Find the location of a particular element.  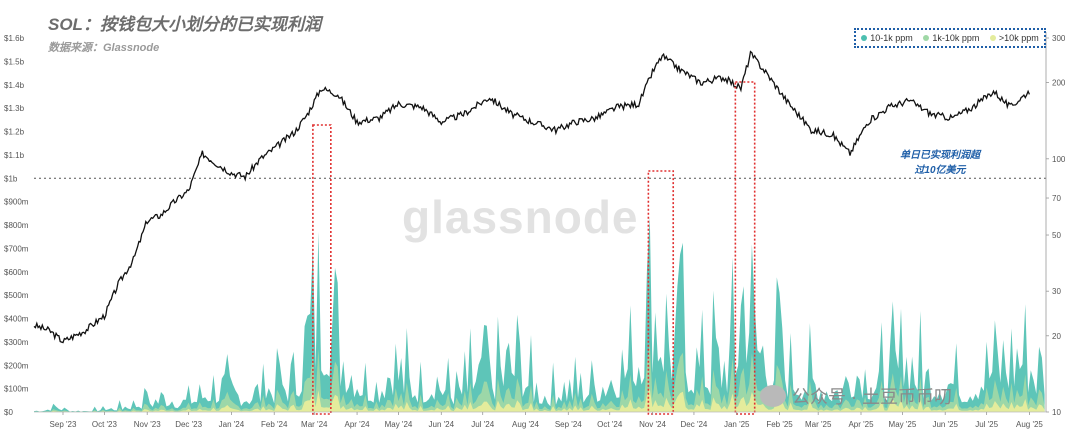

left-tick-label: $600m is located at coordinates (16, 272).